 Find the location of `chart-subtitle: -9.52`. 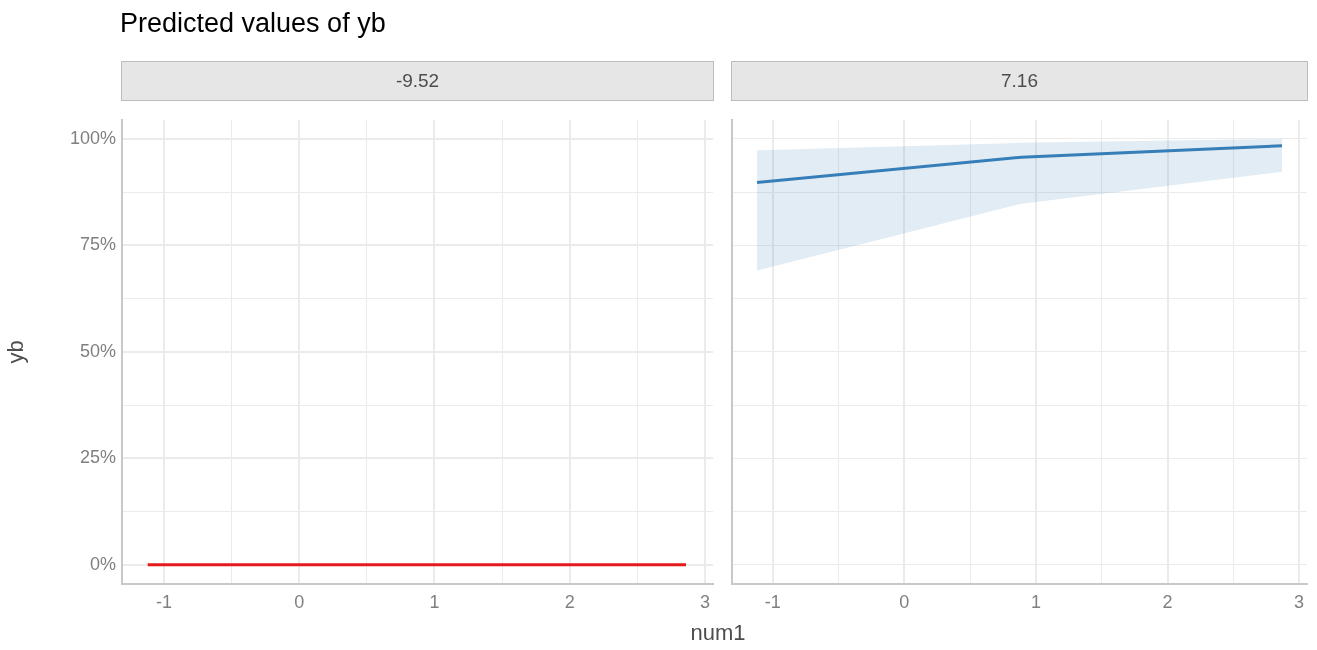

chart-subtitle: -9.52 is located at coordinates (418, 81).